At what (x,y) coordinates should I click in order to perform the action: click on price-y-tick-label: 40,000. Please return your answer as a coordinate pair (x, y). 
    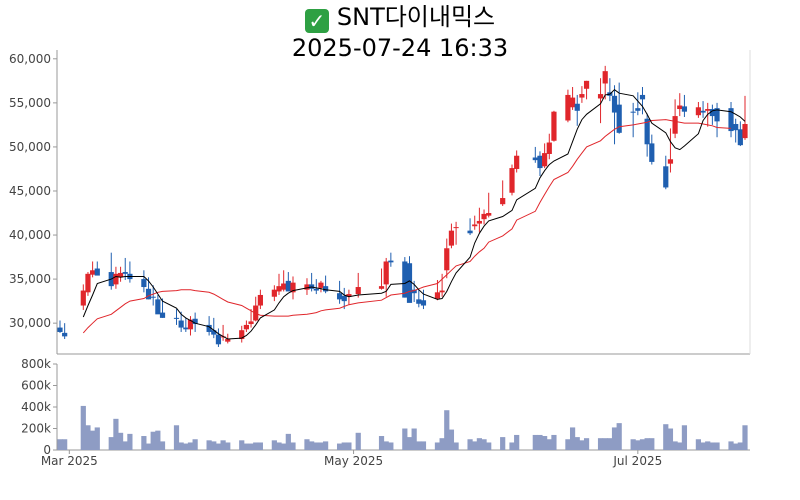
    Looking at the image, I should click on (30, 235).